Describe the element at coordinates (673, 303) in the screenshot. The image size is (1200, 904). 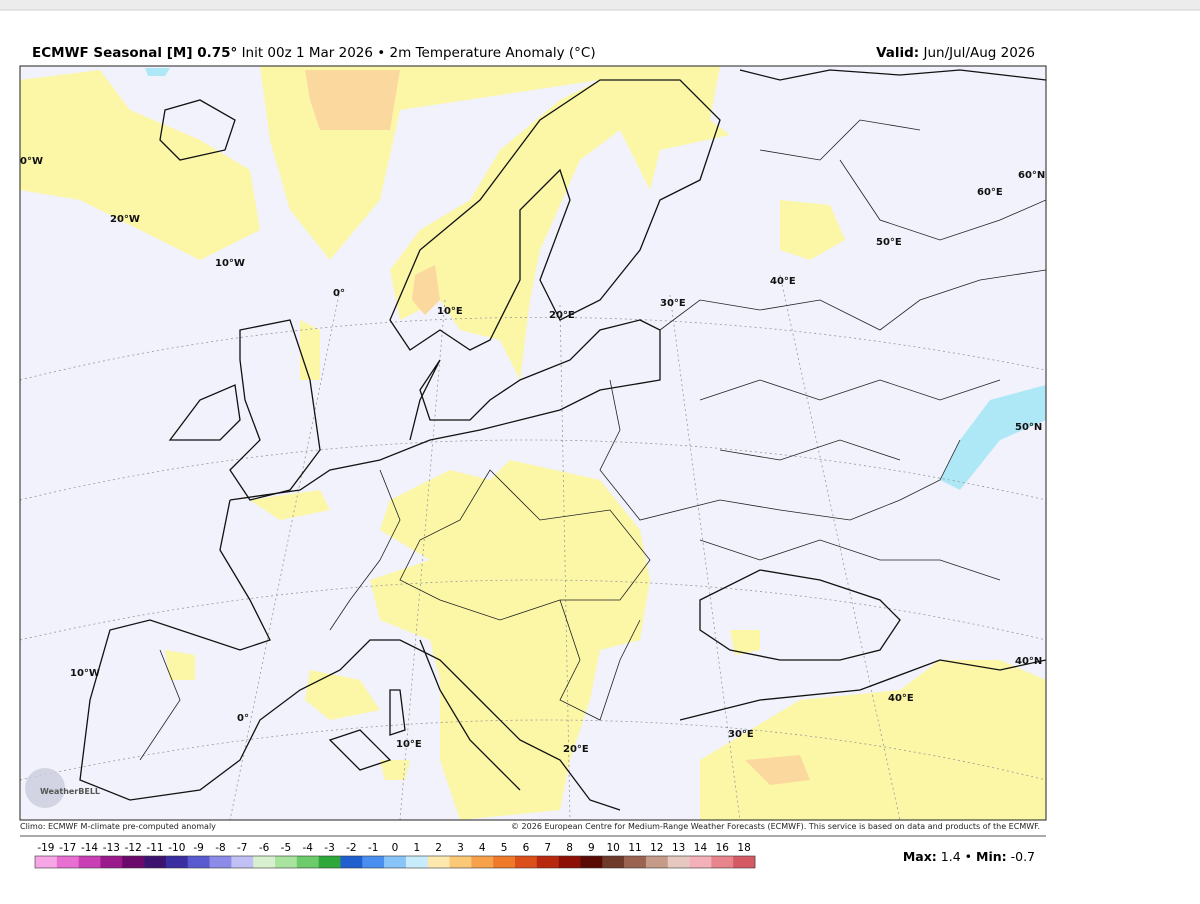
I see `grid-label: 30°E` at that location.